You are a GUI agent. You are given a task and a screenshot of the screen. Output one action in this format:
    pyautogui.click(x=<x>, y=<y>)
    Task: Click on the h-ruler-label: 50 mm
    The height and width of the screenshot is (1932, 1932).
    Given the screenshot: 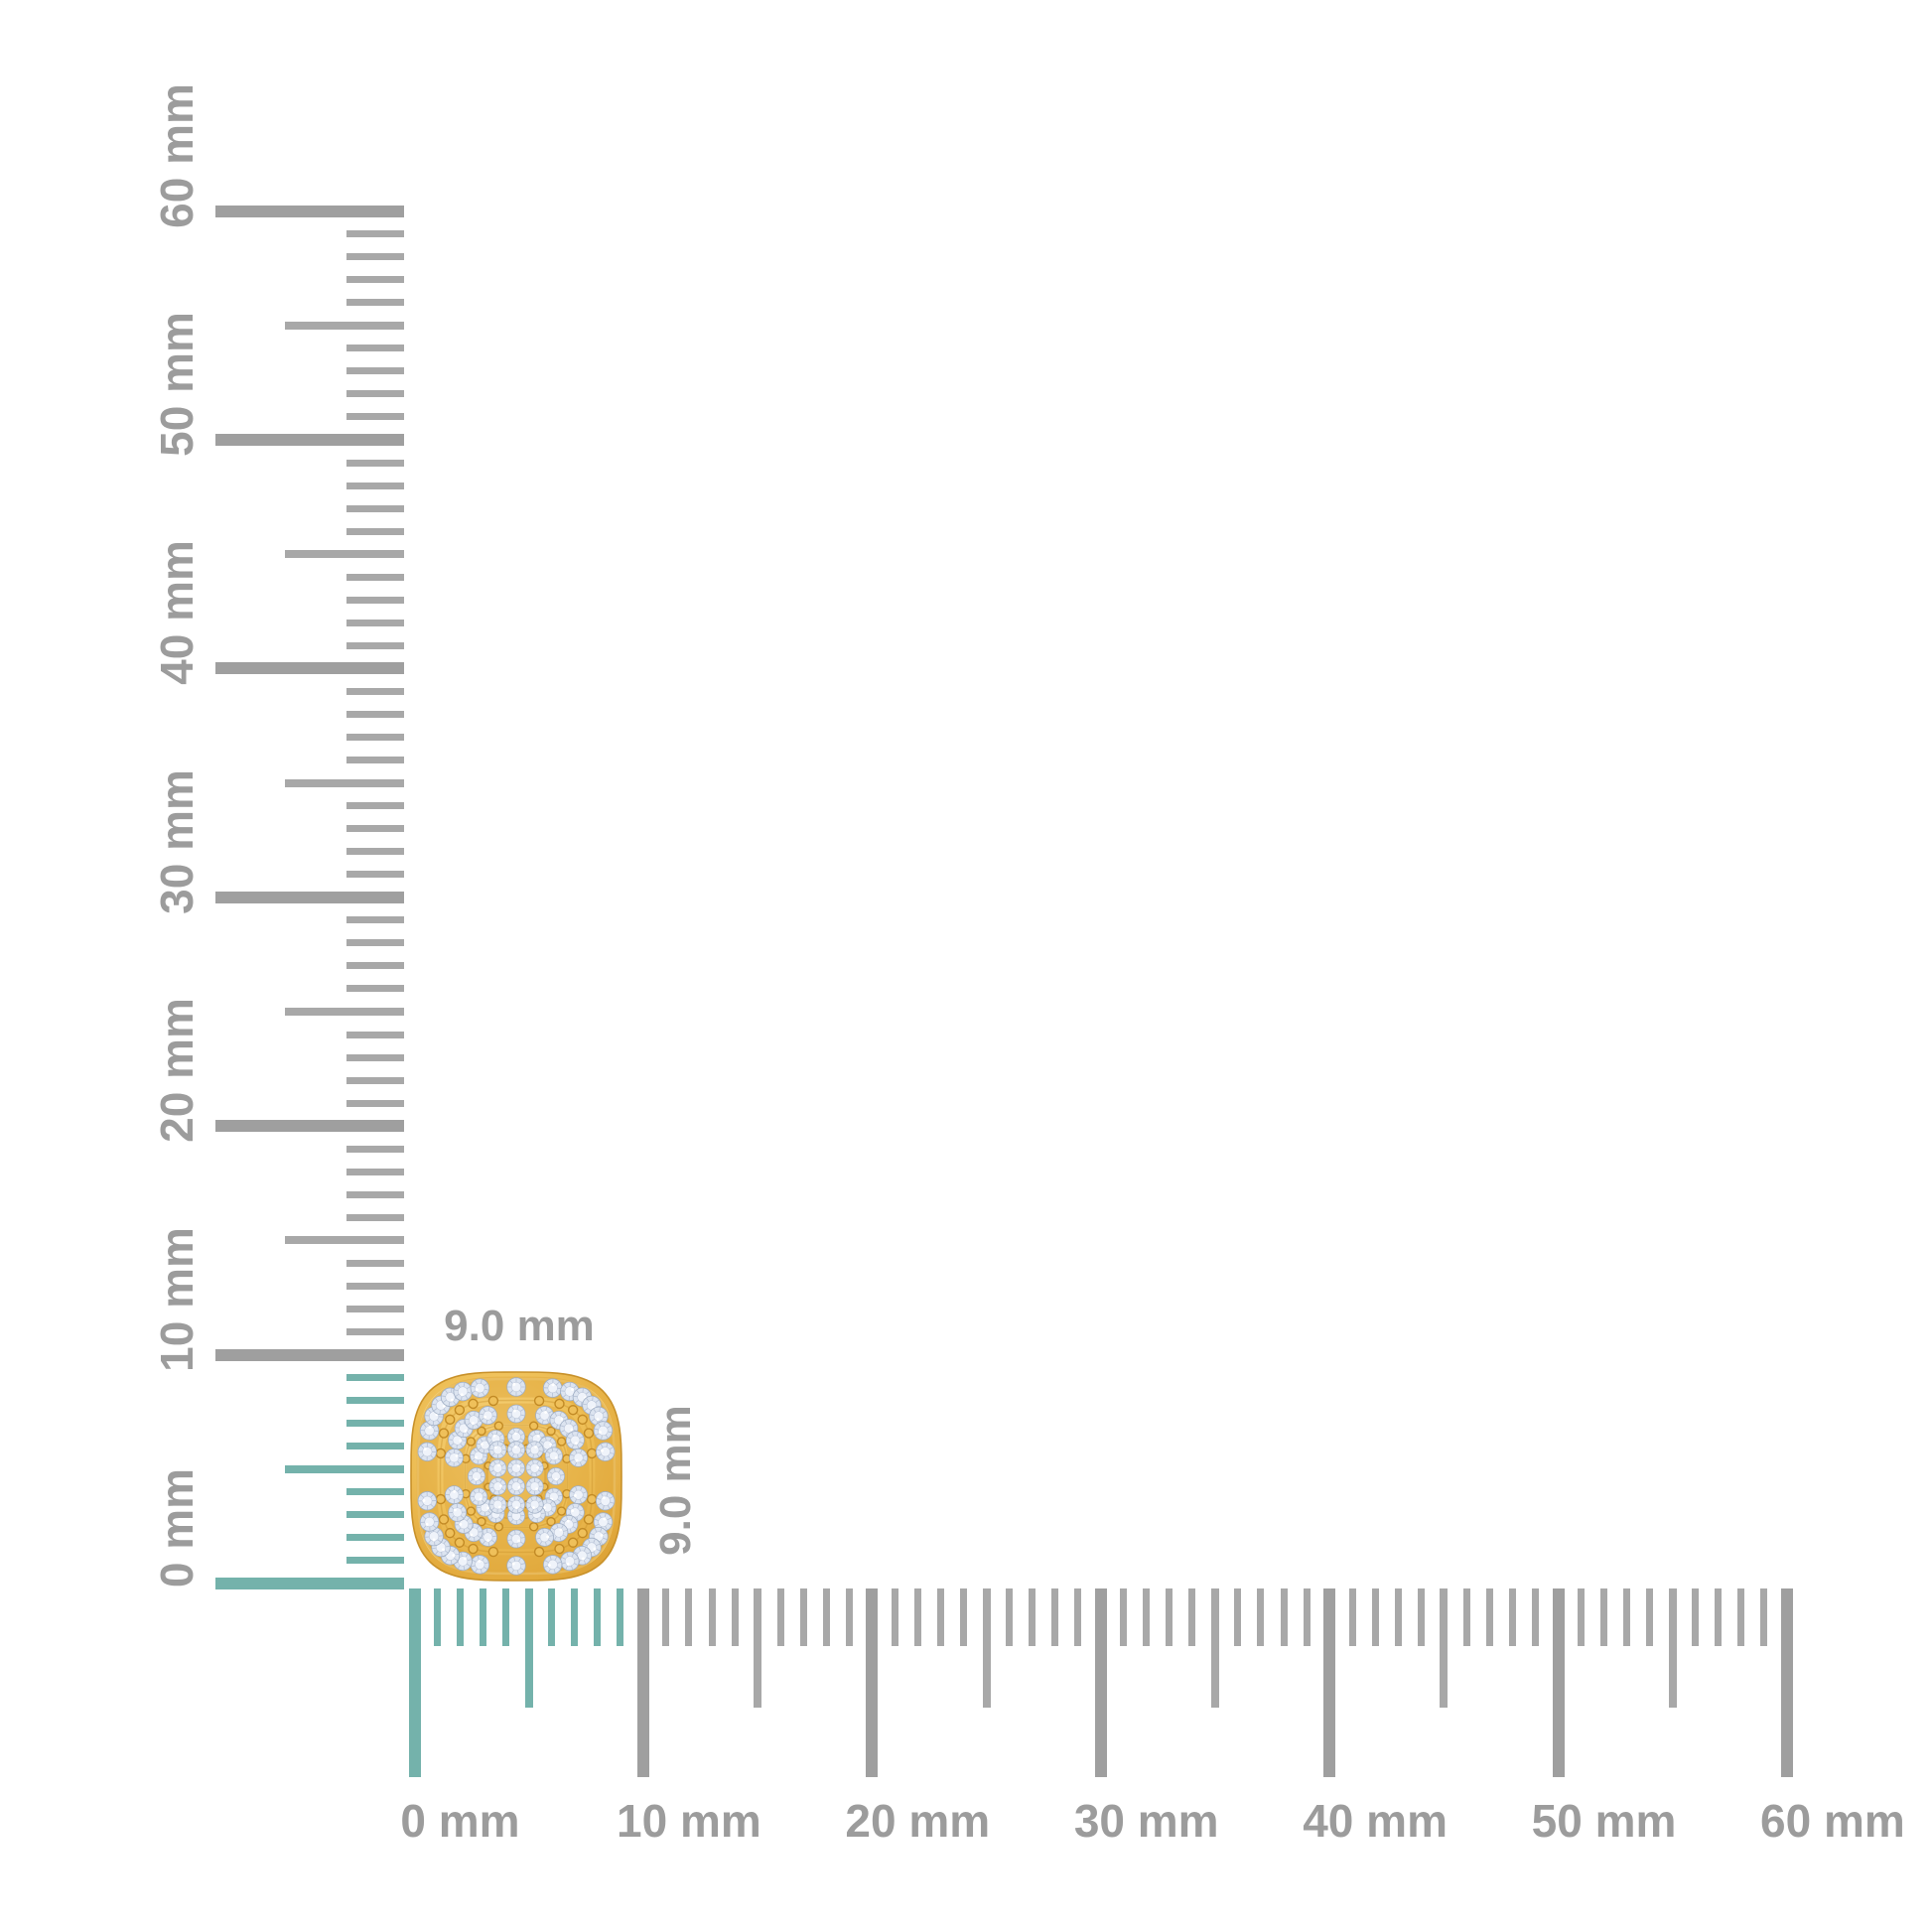 What is the action you would take?
    pyautogui.click(x=1604, y=1821)
    